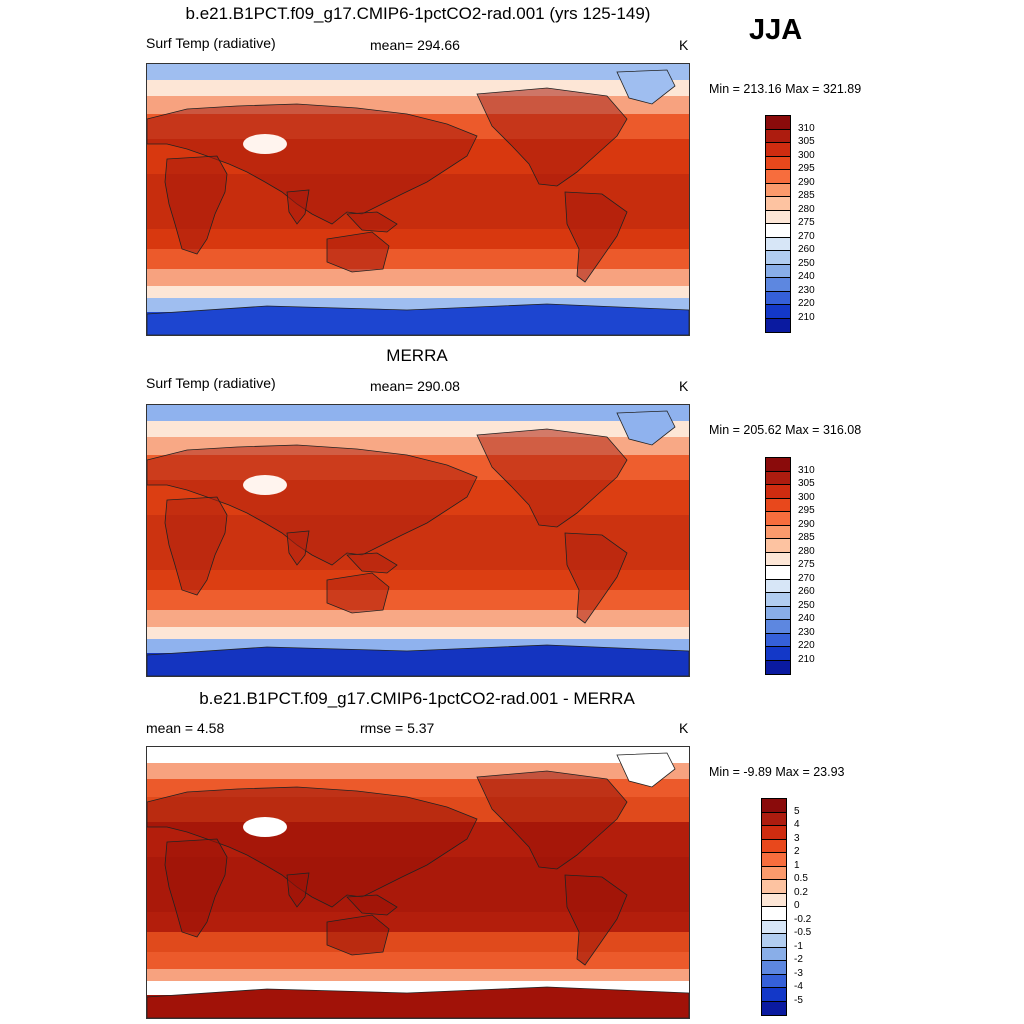  Describe the element at coordinates (797, 824) in the screenshot. I see `colorbar-tick-label: 4` at that location.